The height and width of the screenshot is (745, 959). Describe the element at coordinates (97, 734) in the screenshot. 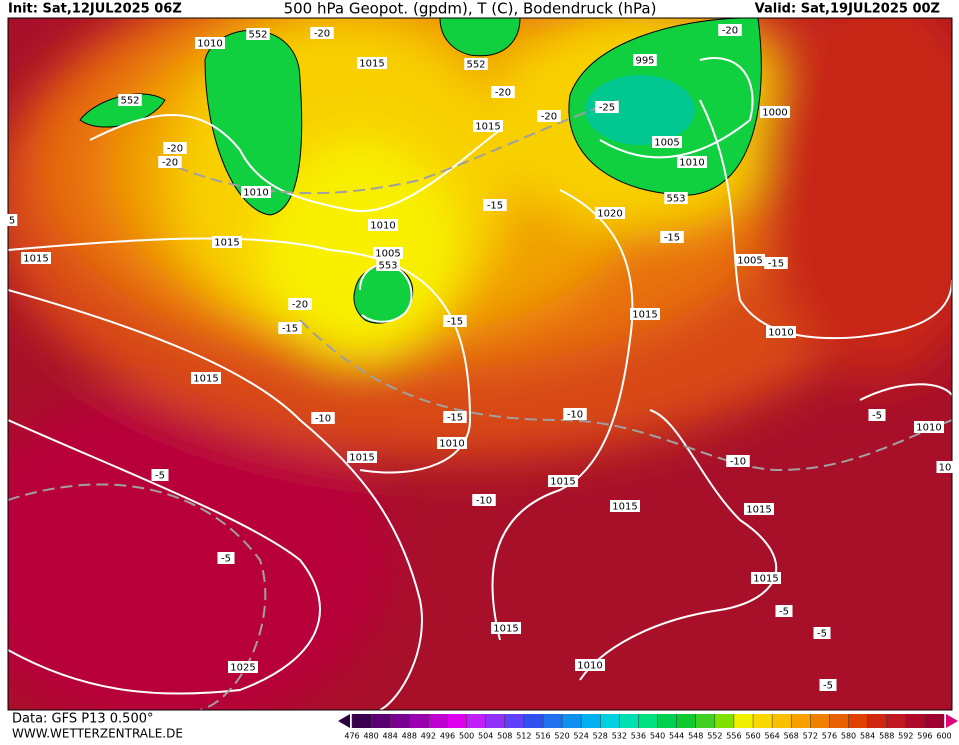

I see `website: WWW.WETTERZENTRALE.DE` at that location.